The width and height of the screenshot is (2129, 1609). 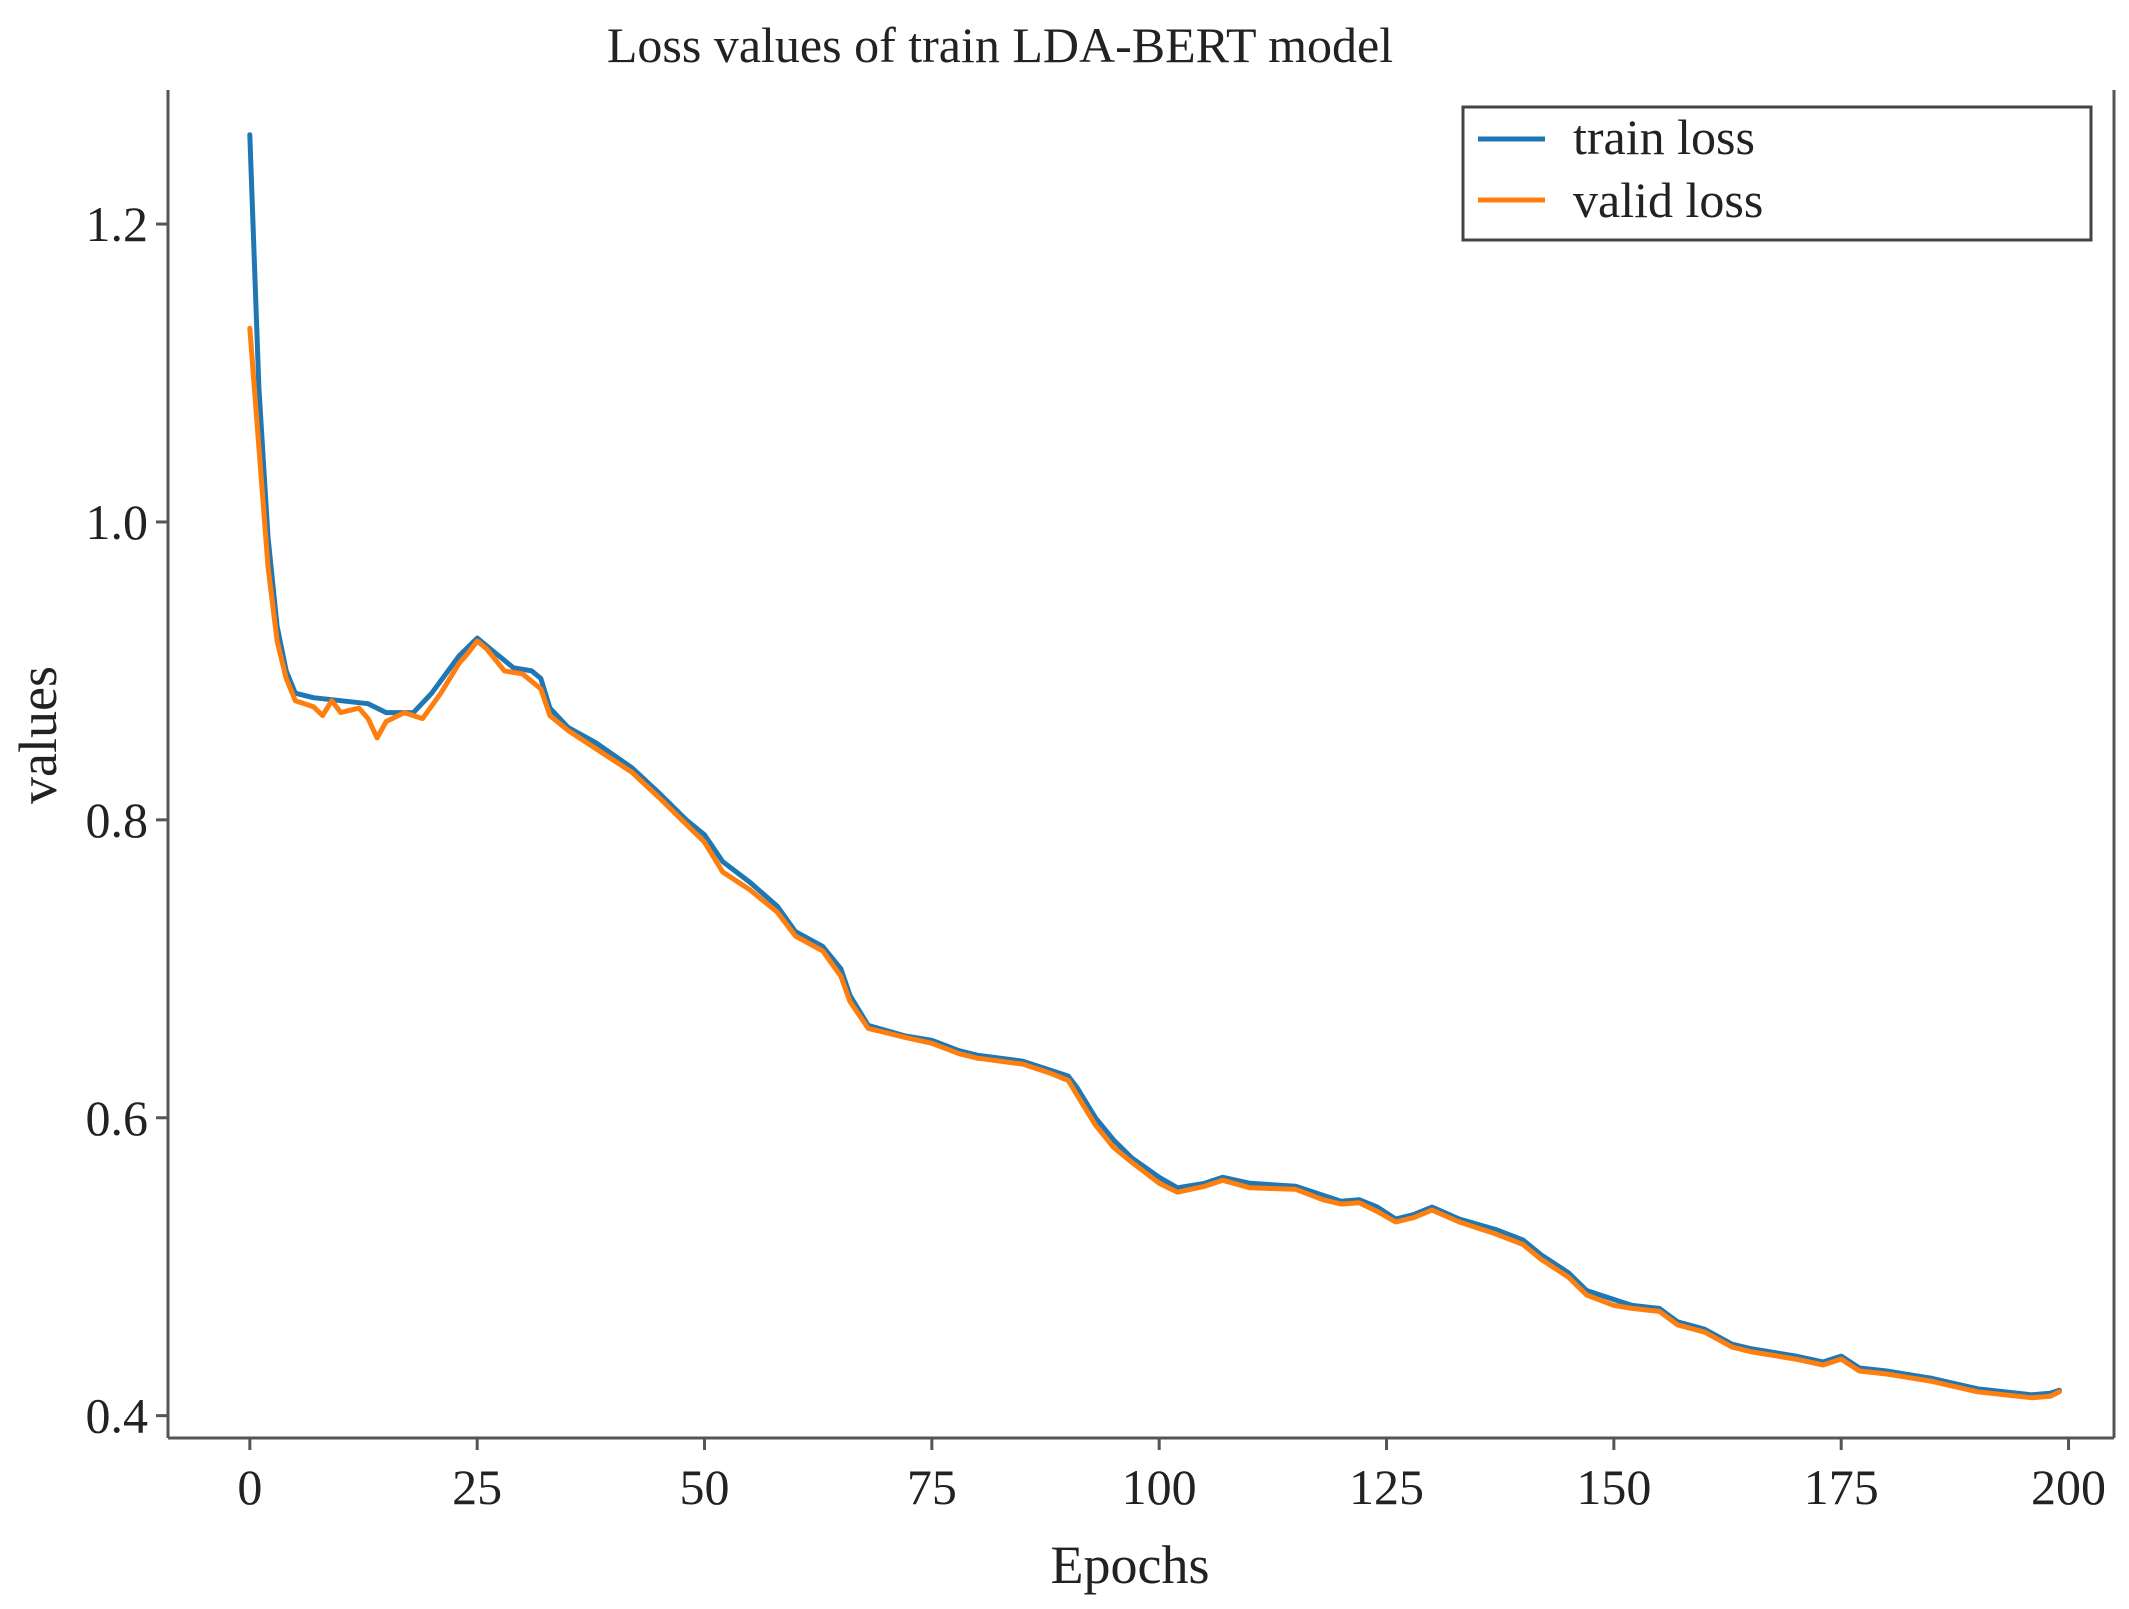 What do you see at coordinates (1130, 1565) in the screenshot?
I see `x-axis-label: Epochs` at bounding box center [1130, 1565].